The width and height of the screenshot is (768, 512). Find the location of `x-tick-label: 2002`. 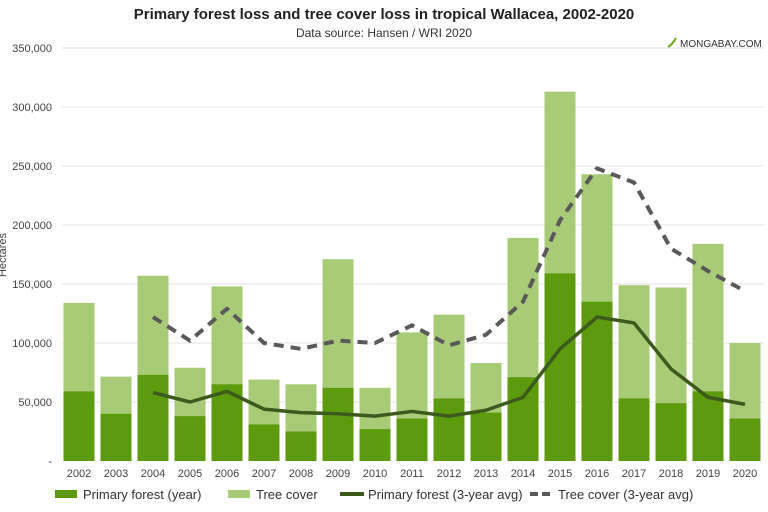

x-tick-label: 2002 is located at coordinates (79, 474).